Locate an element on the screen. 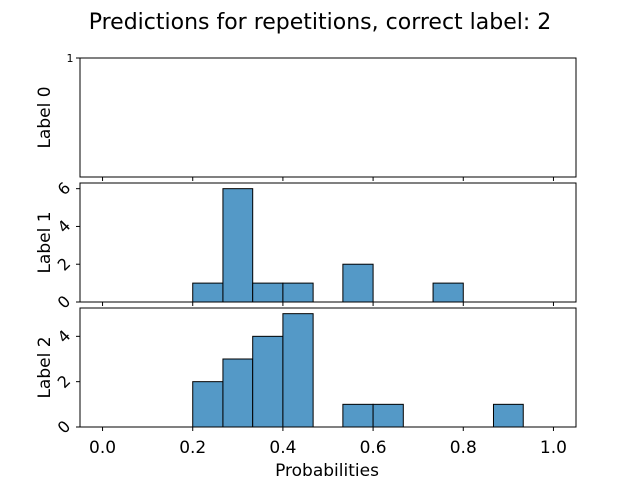 The height and width of the screenshot is (480, 640). y-axis-label-1: Label 1 is located at coordinates (45, 242).